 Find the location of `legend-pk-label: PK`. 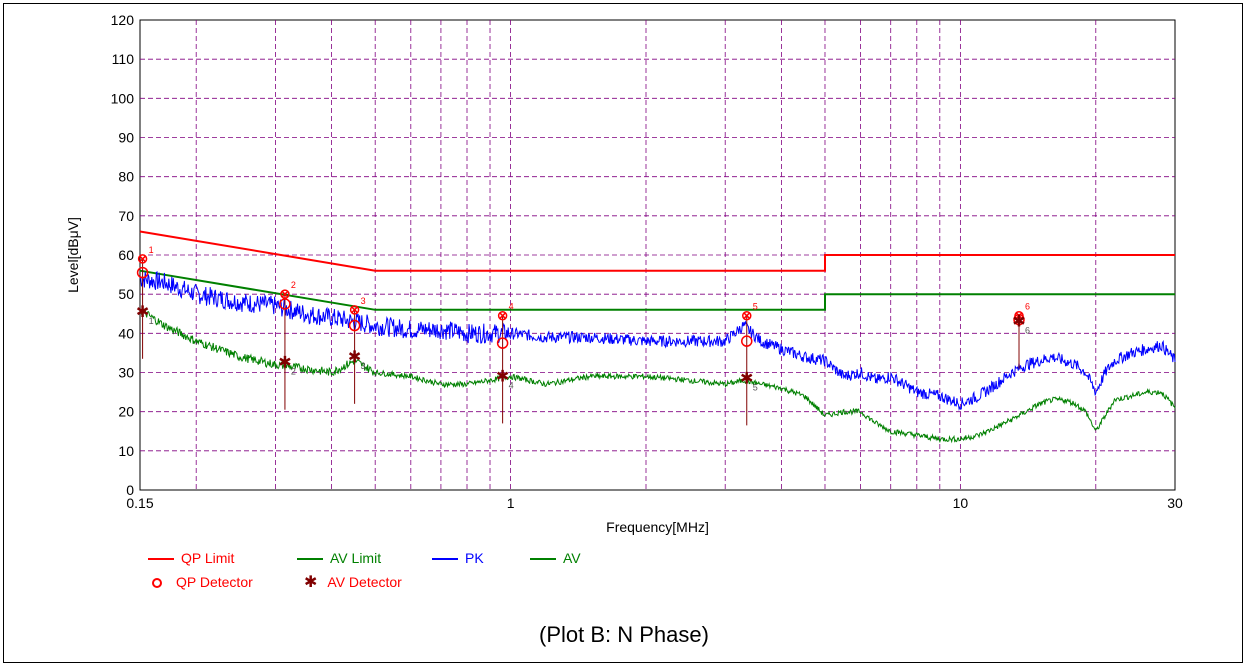

legend-pk-label: PK is located at coordinates (474, 558).